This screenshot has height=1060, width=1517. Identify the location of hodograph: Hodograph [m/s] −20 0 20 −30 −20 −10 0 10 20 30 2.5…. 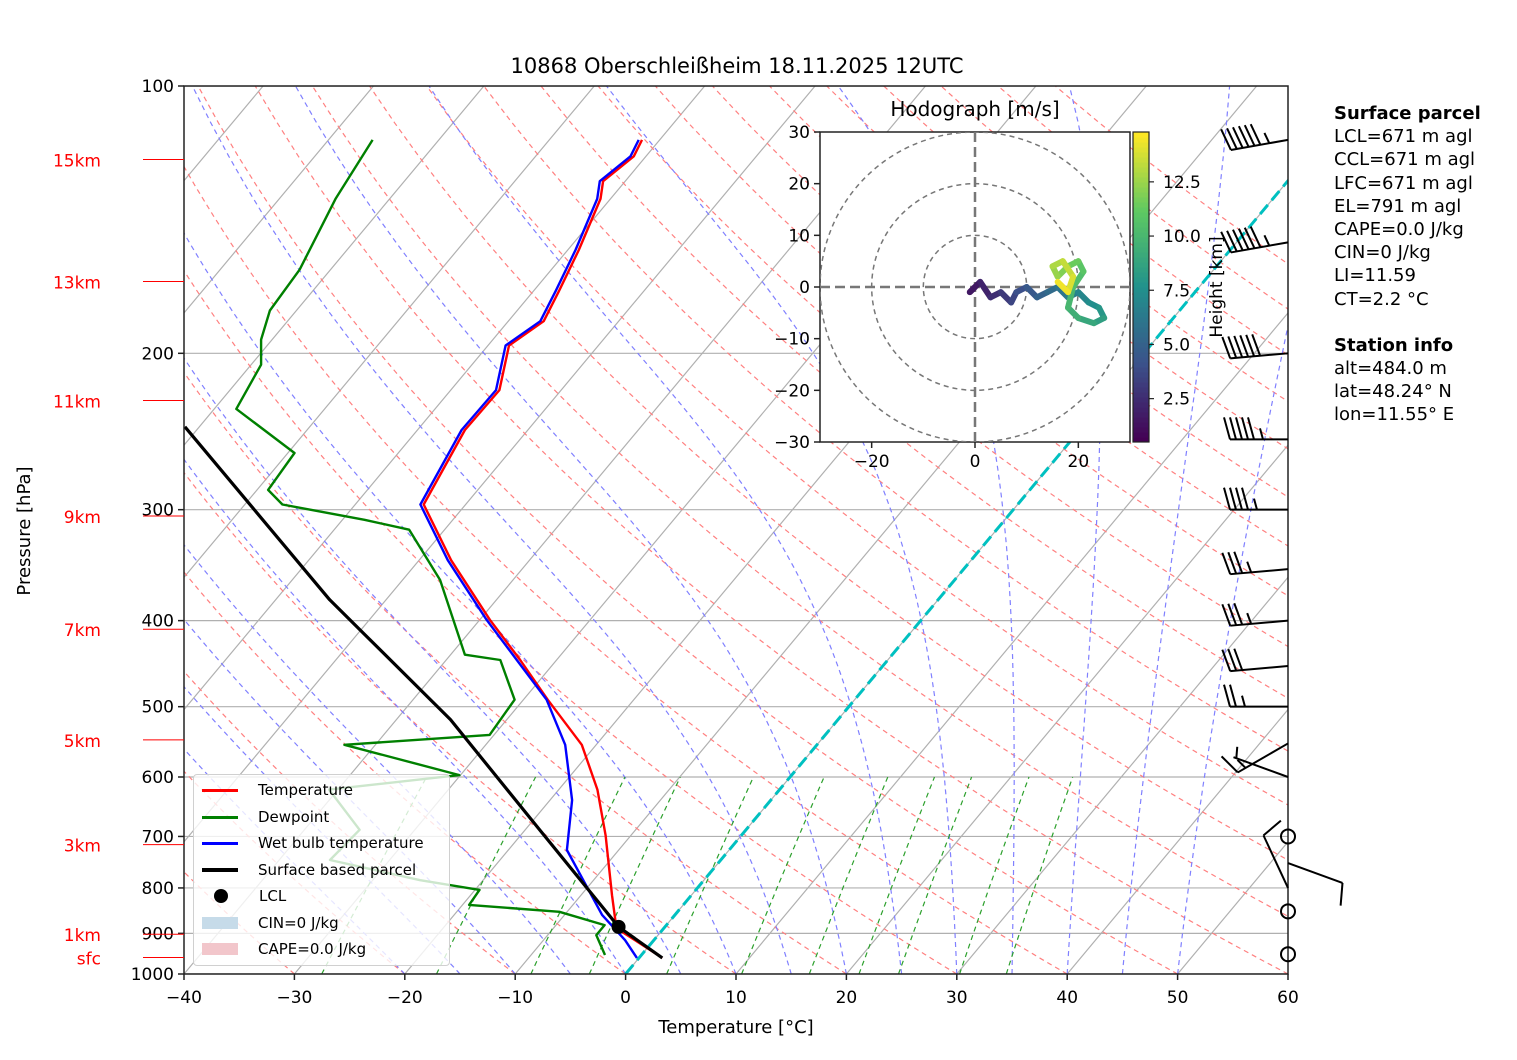
(1000, 284).